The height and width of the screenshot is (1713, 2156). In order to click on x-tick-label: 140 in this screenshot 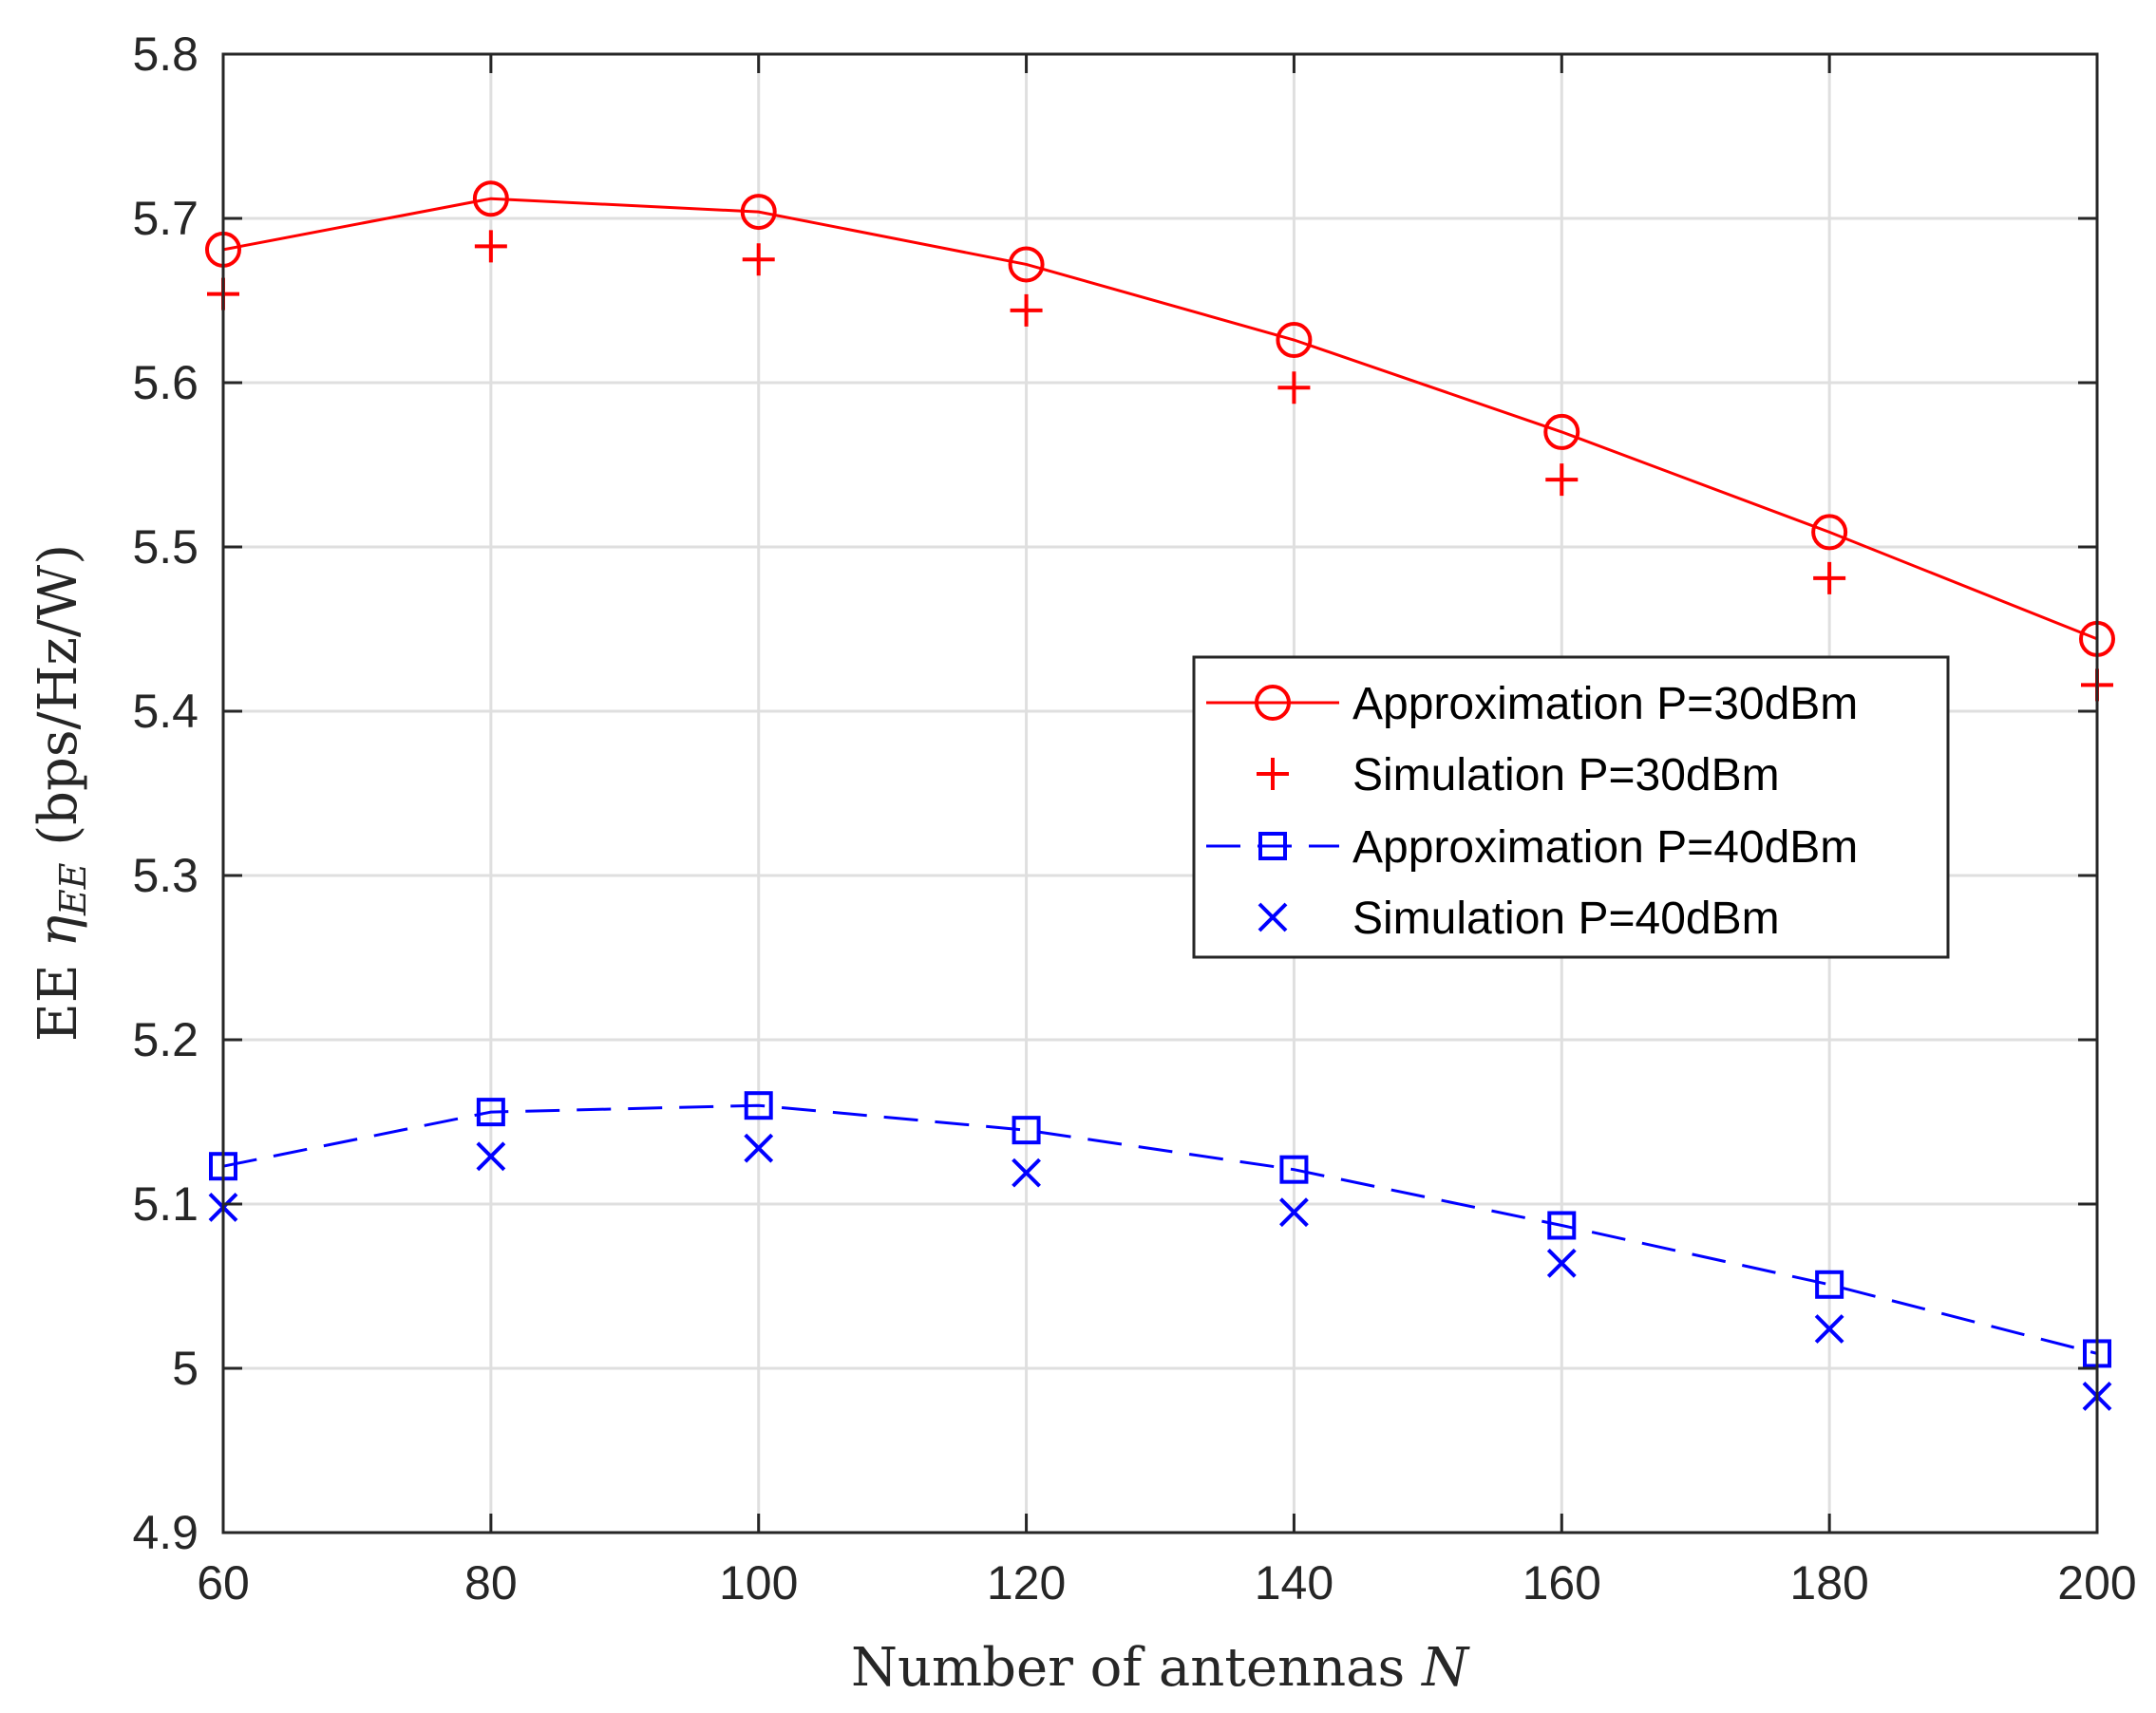, I will do `click(1294, 1582)`.